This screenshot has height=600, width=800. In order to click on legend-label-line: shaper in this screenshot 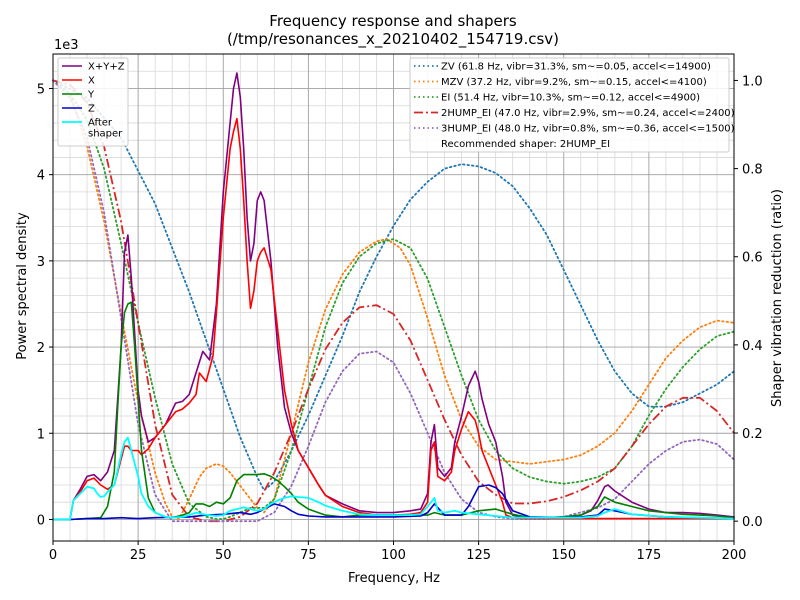, I will do `click(105, 134)`.